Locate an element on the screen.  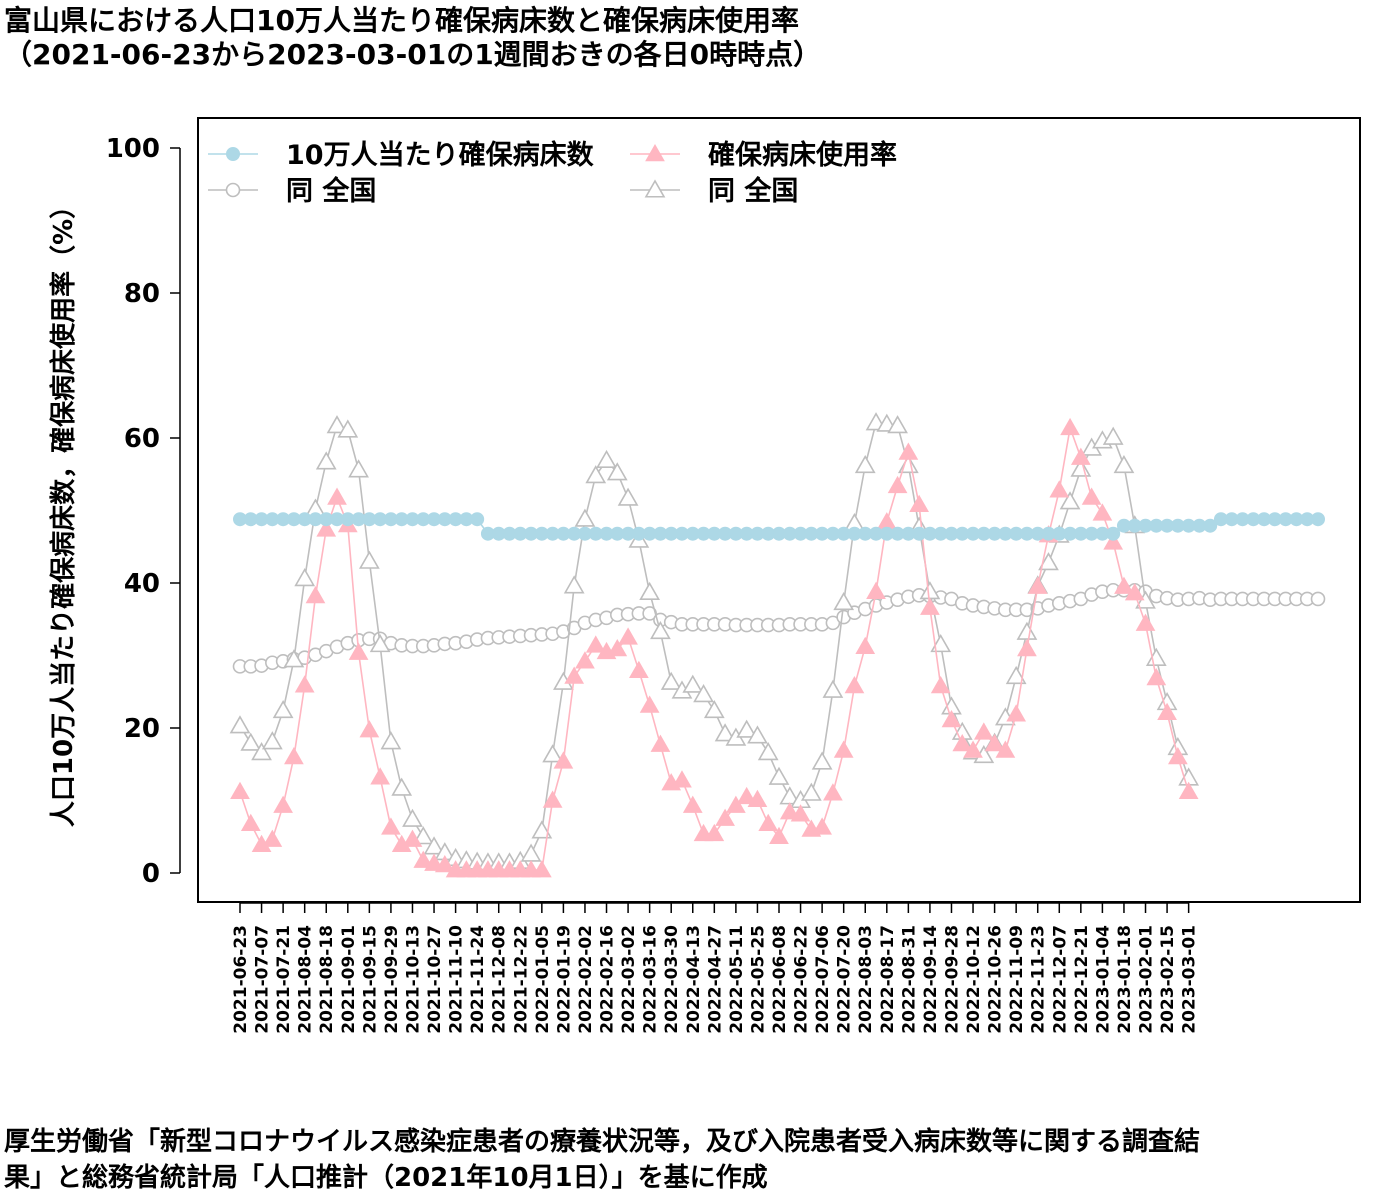
x-tick-label: 2022-03-30 is located at coordinates (672, 979).